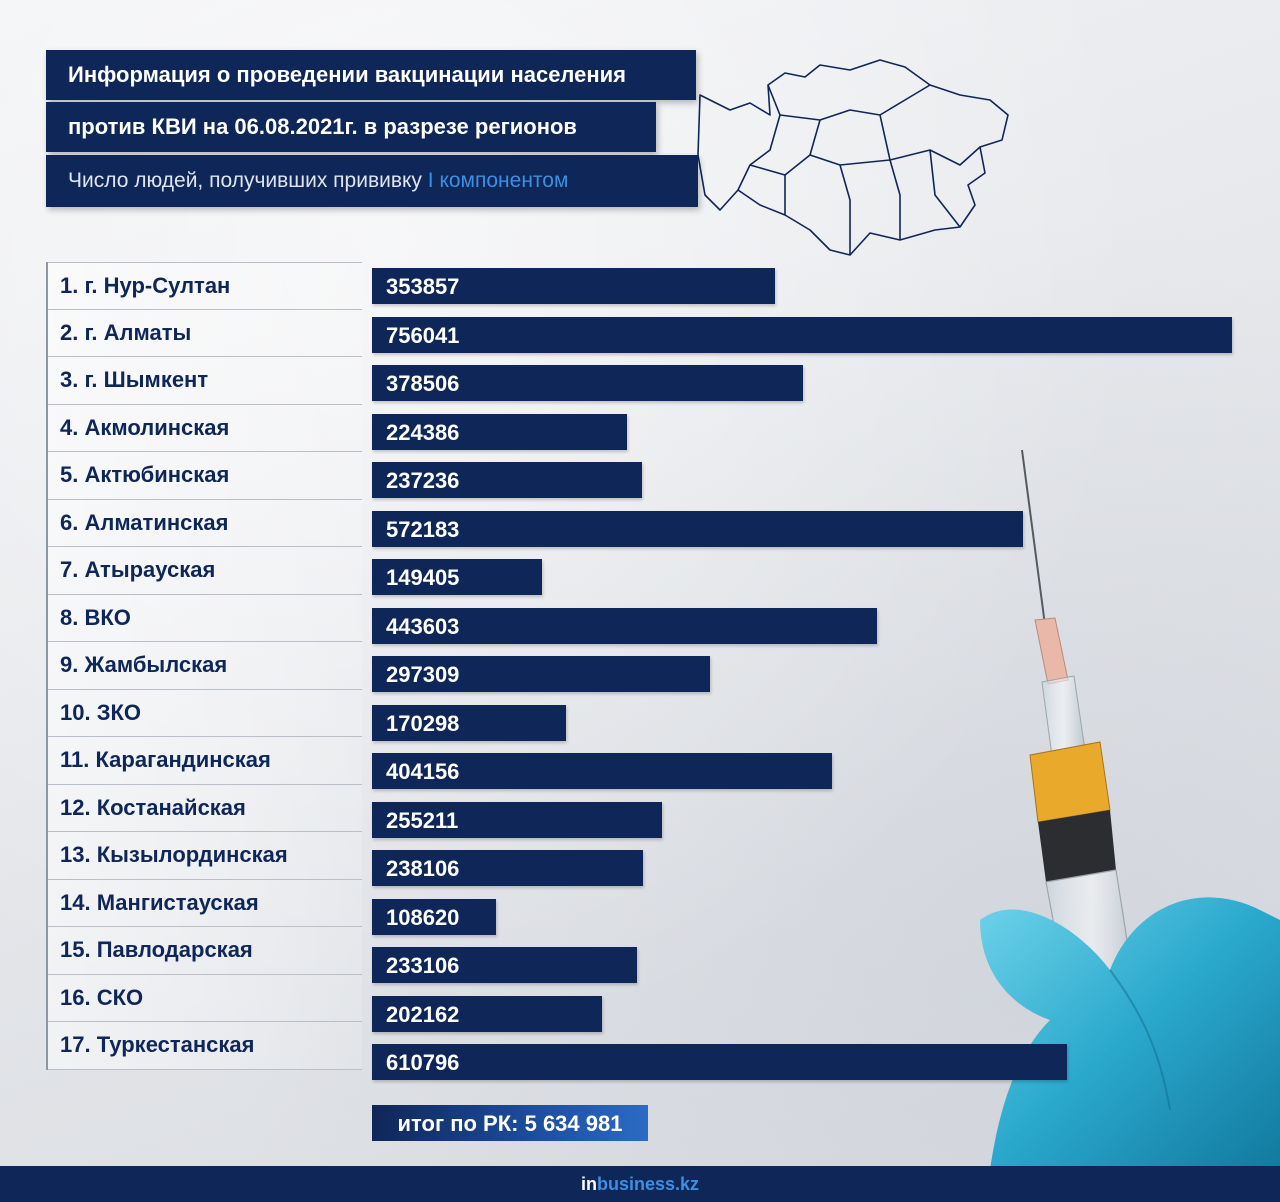 This screenshot has height=1202, width=1280. What do you see at coordinates (602, 771) in the screenshot?
I see `bar: 404156` at bounding box center [602, 771].